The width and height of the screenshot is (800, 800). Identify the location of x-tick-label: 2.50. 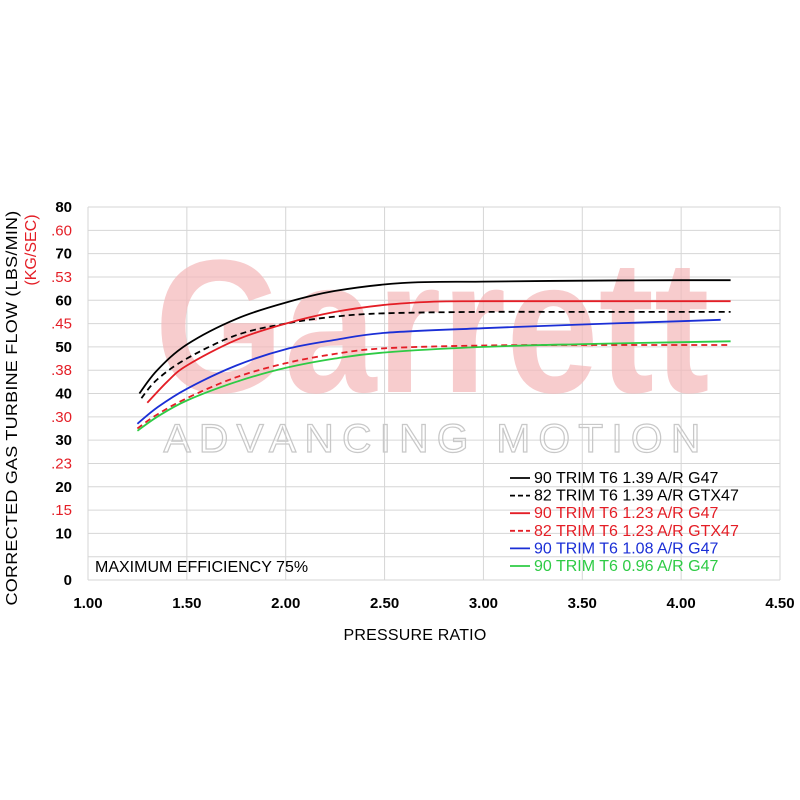
(384, 603).